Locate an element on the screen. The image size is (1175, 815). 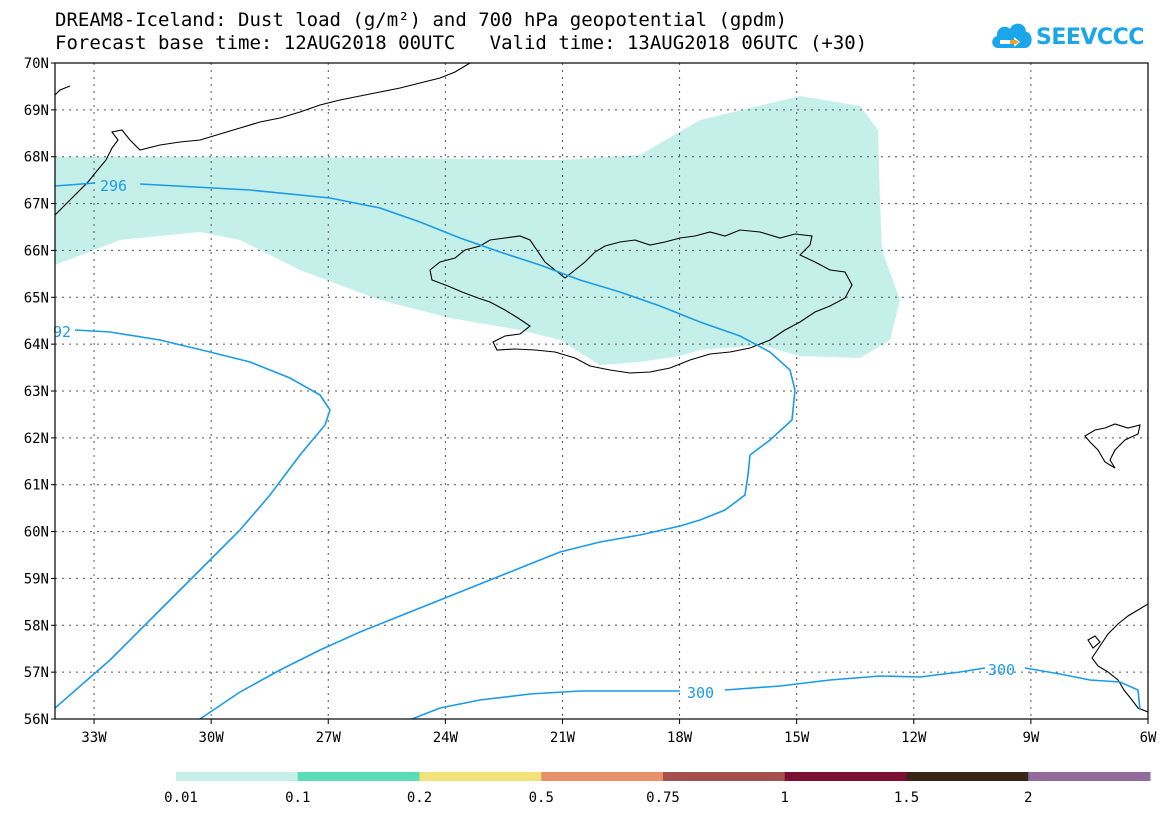
cloud-icon is located at coordinates (1012, 35).